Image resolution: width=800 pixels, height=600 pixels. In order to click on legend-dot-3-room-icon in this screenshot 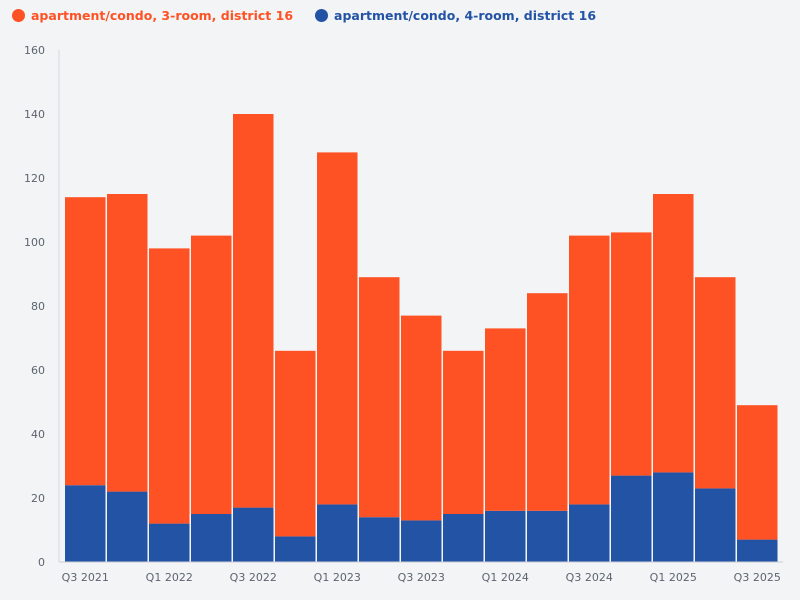, I will do `click(18, 15)`.